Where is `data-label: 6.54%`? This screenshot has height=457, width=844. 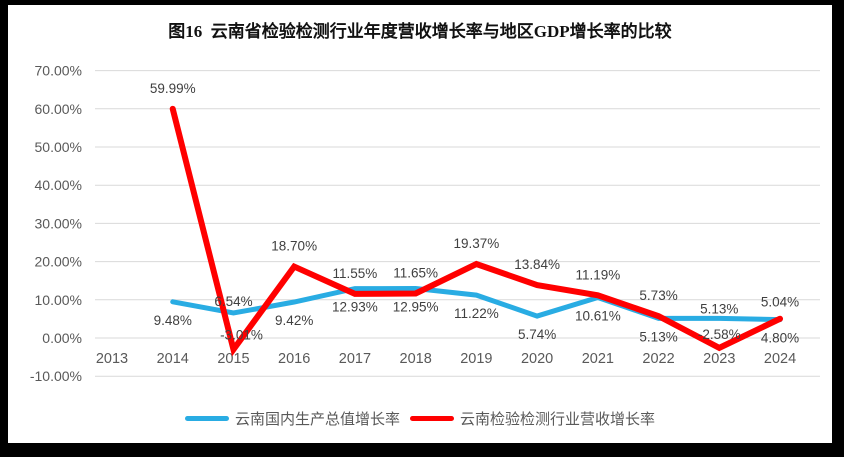 data-label: 6.54% is located at coordinates (233, 301).